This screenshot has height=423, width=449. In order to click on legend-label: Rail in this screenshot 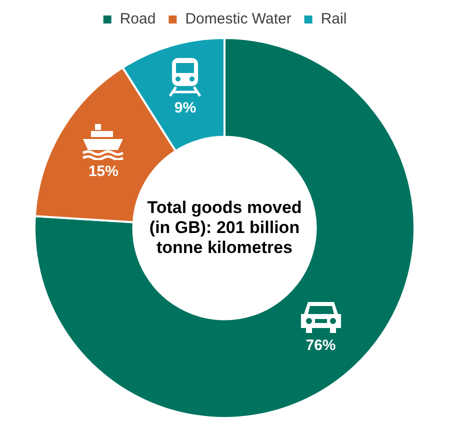, I will do `click(333, 19)`.